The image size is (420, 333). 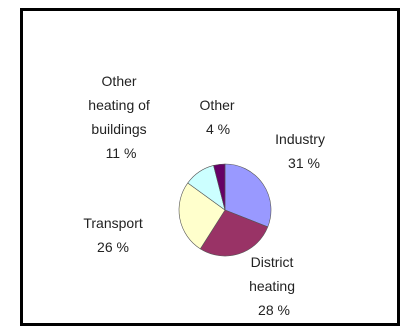 What do you see at coordinates (119, 81) in the screenshot?
I see `slice-label-other-heating-line-1: Other` at bounding box center [119, 81].